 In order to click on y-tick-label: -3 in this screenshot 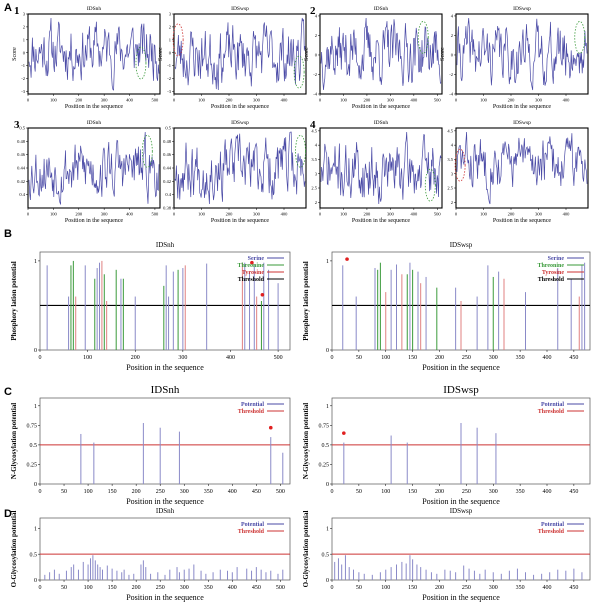, I will do `click(23, 91)`.